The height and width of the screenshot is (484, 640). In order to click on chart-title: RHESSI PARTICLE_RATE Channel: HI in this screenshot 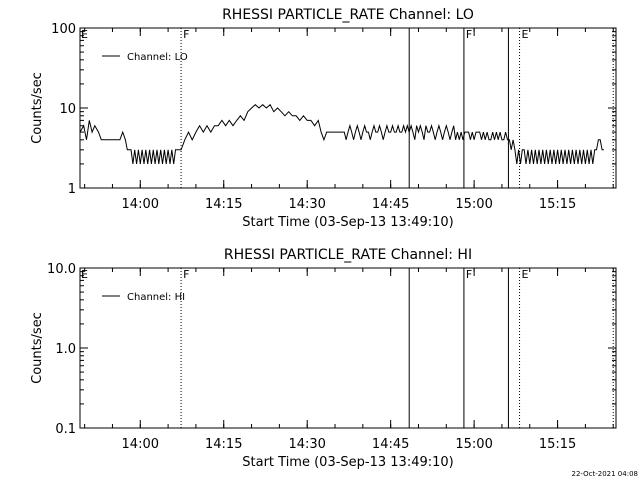, I will do `click(348, 255)`.